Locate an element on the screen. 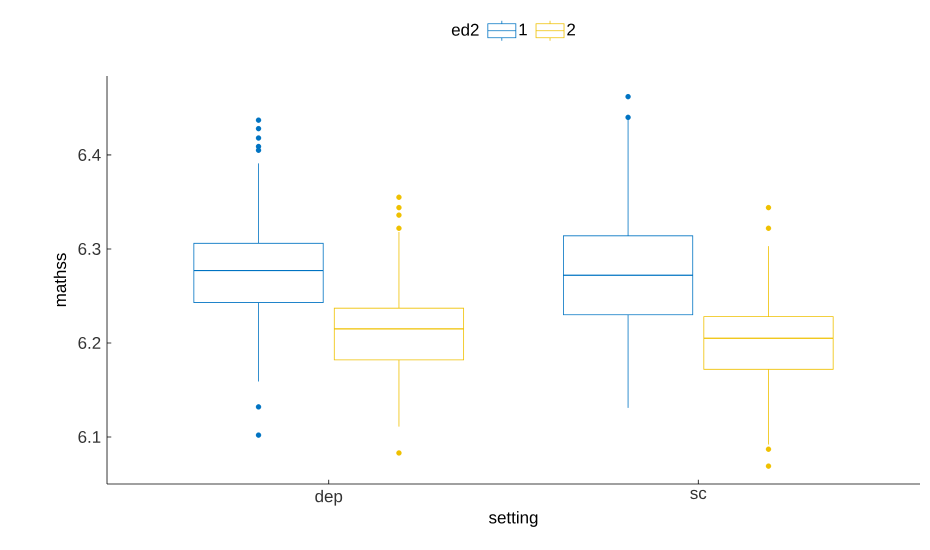 The image size is (930, 550). x-tick-label: dep is located at coordinates (328, 498).